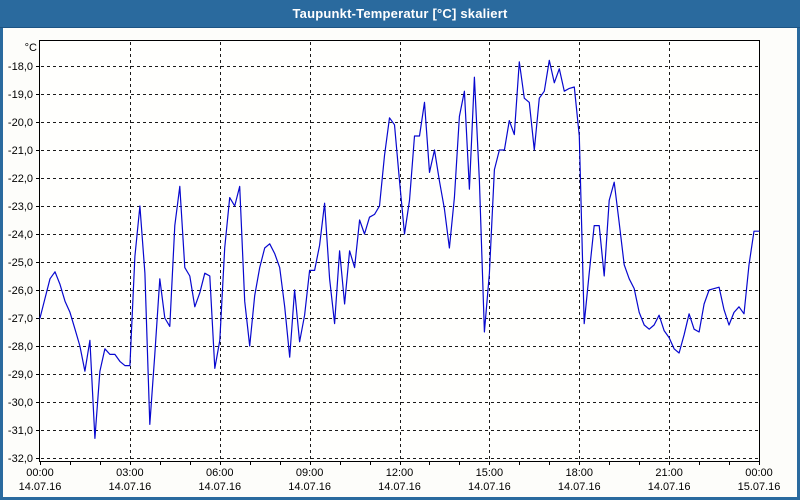 This screenshot has width=800, height=500. Describe the element at coordinates (20, 263) in the screenshot. I see `y-tick-label: -25,0` at that location.